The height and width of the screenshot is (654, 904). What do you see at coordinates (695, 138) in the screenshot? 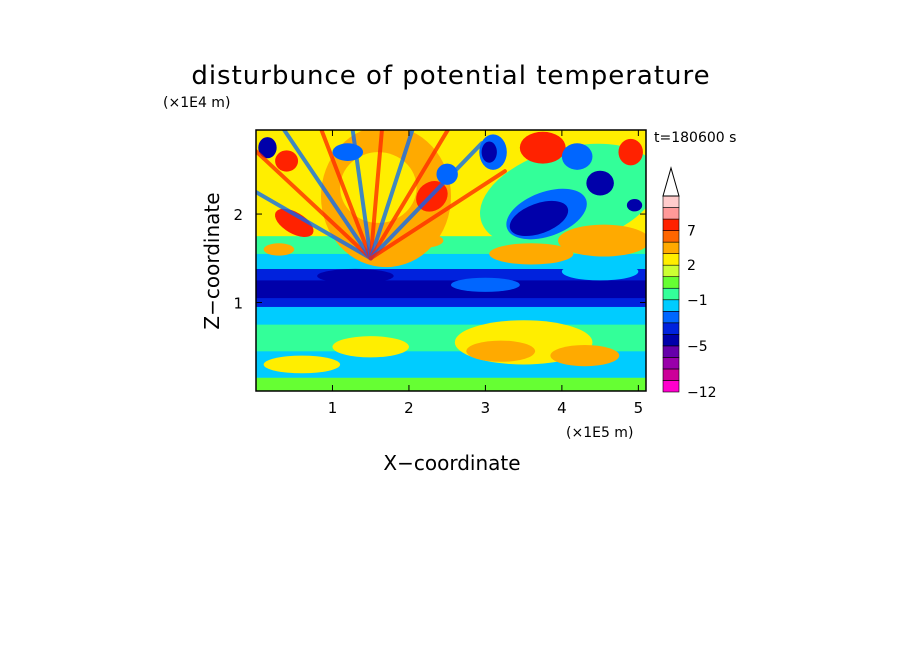
I see `time-label: t=180600 s` at bounding box center [695, 138].